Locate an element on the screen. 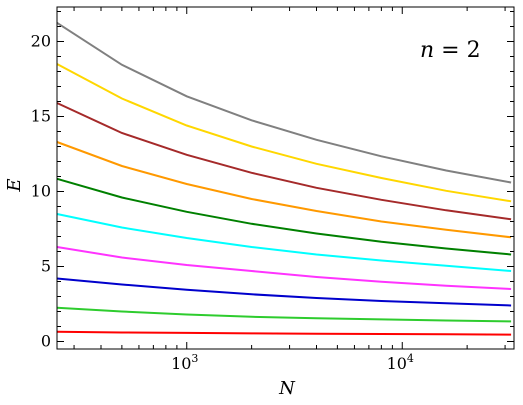 The image size is (523, 405). y-axis-label: E is located at coordinates (14, 185).